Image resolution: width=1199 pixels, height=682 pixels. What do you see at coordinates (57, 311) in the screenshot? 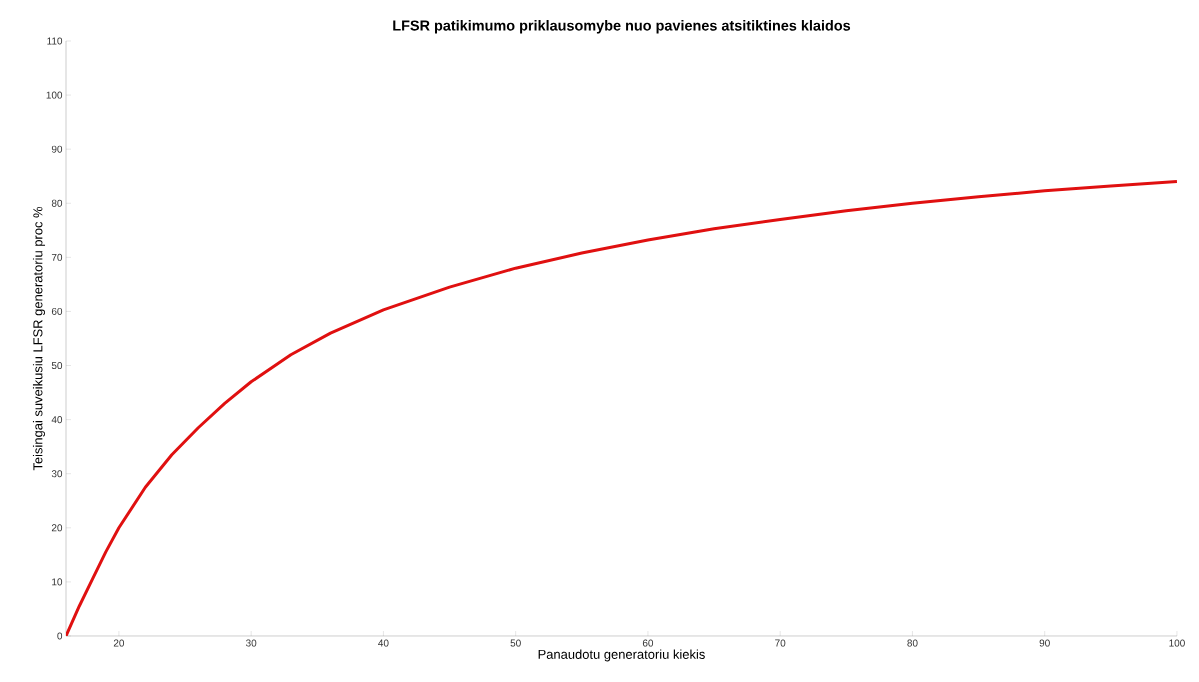
I see `y-tick-label: 60` at bounding box center [57, 311].